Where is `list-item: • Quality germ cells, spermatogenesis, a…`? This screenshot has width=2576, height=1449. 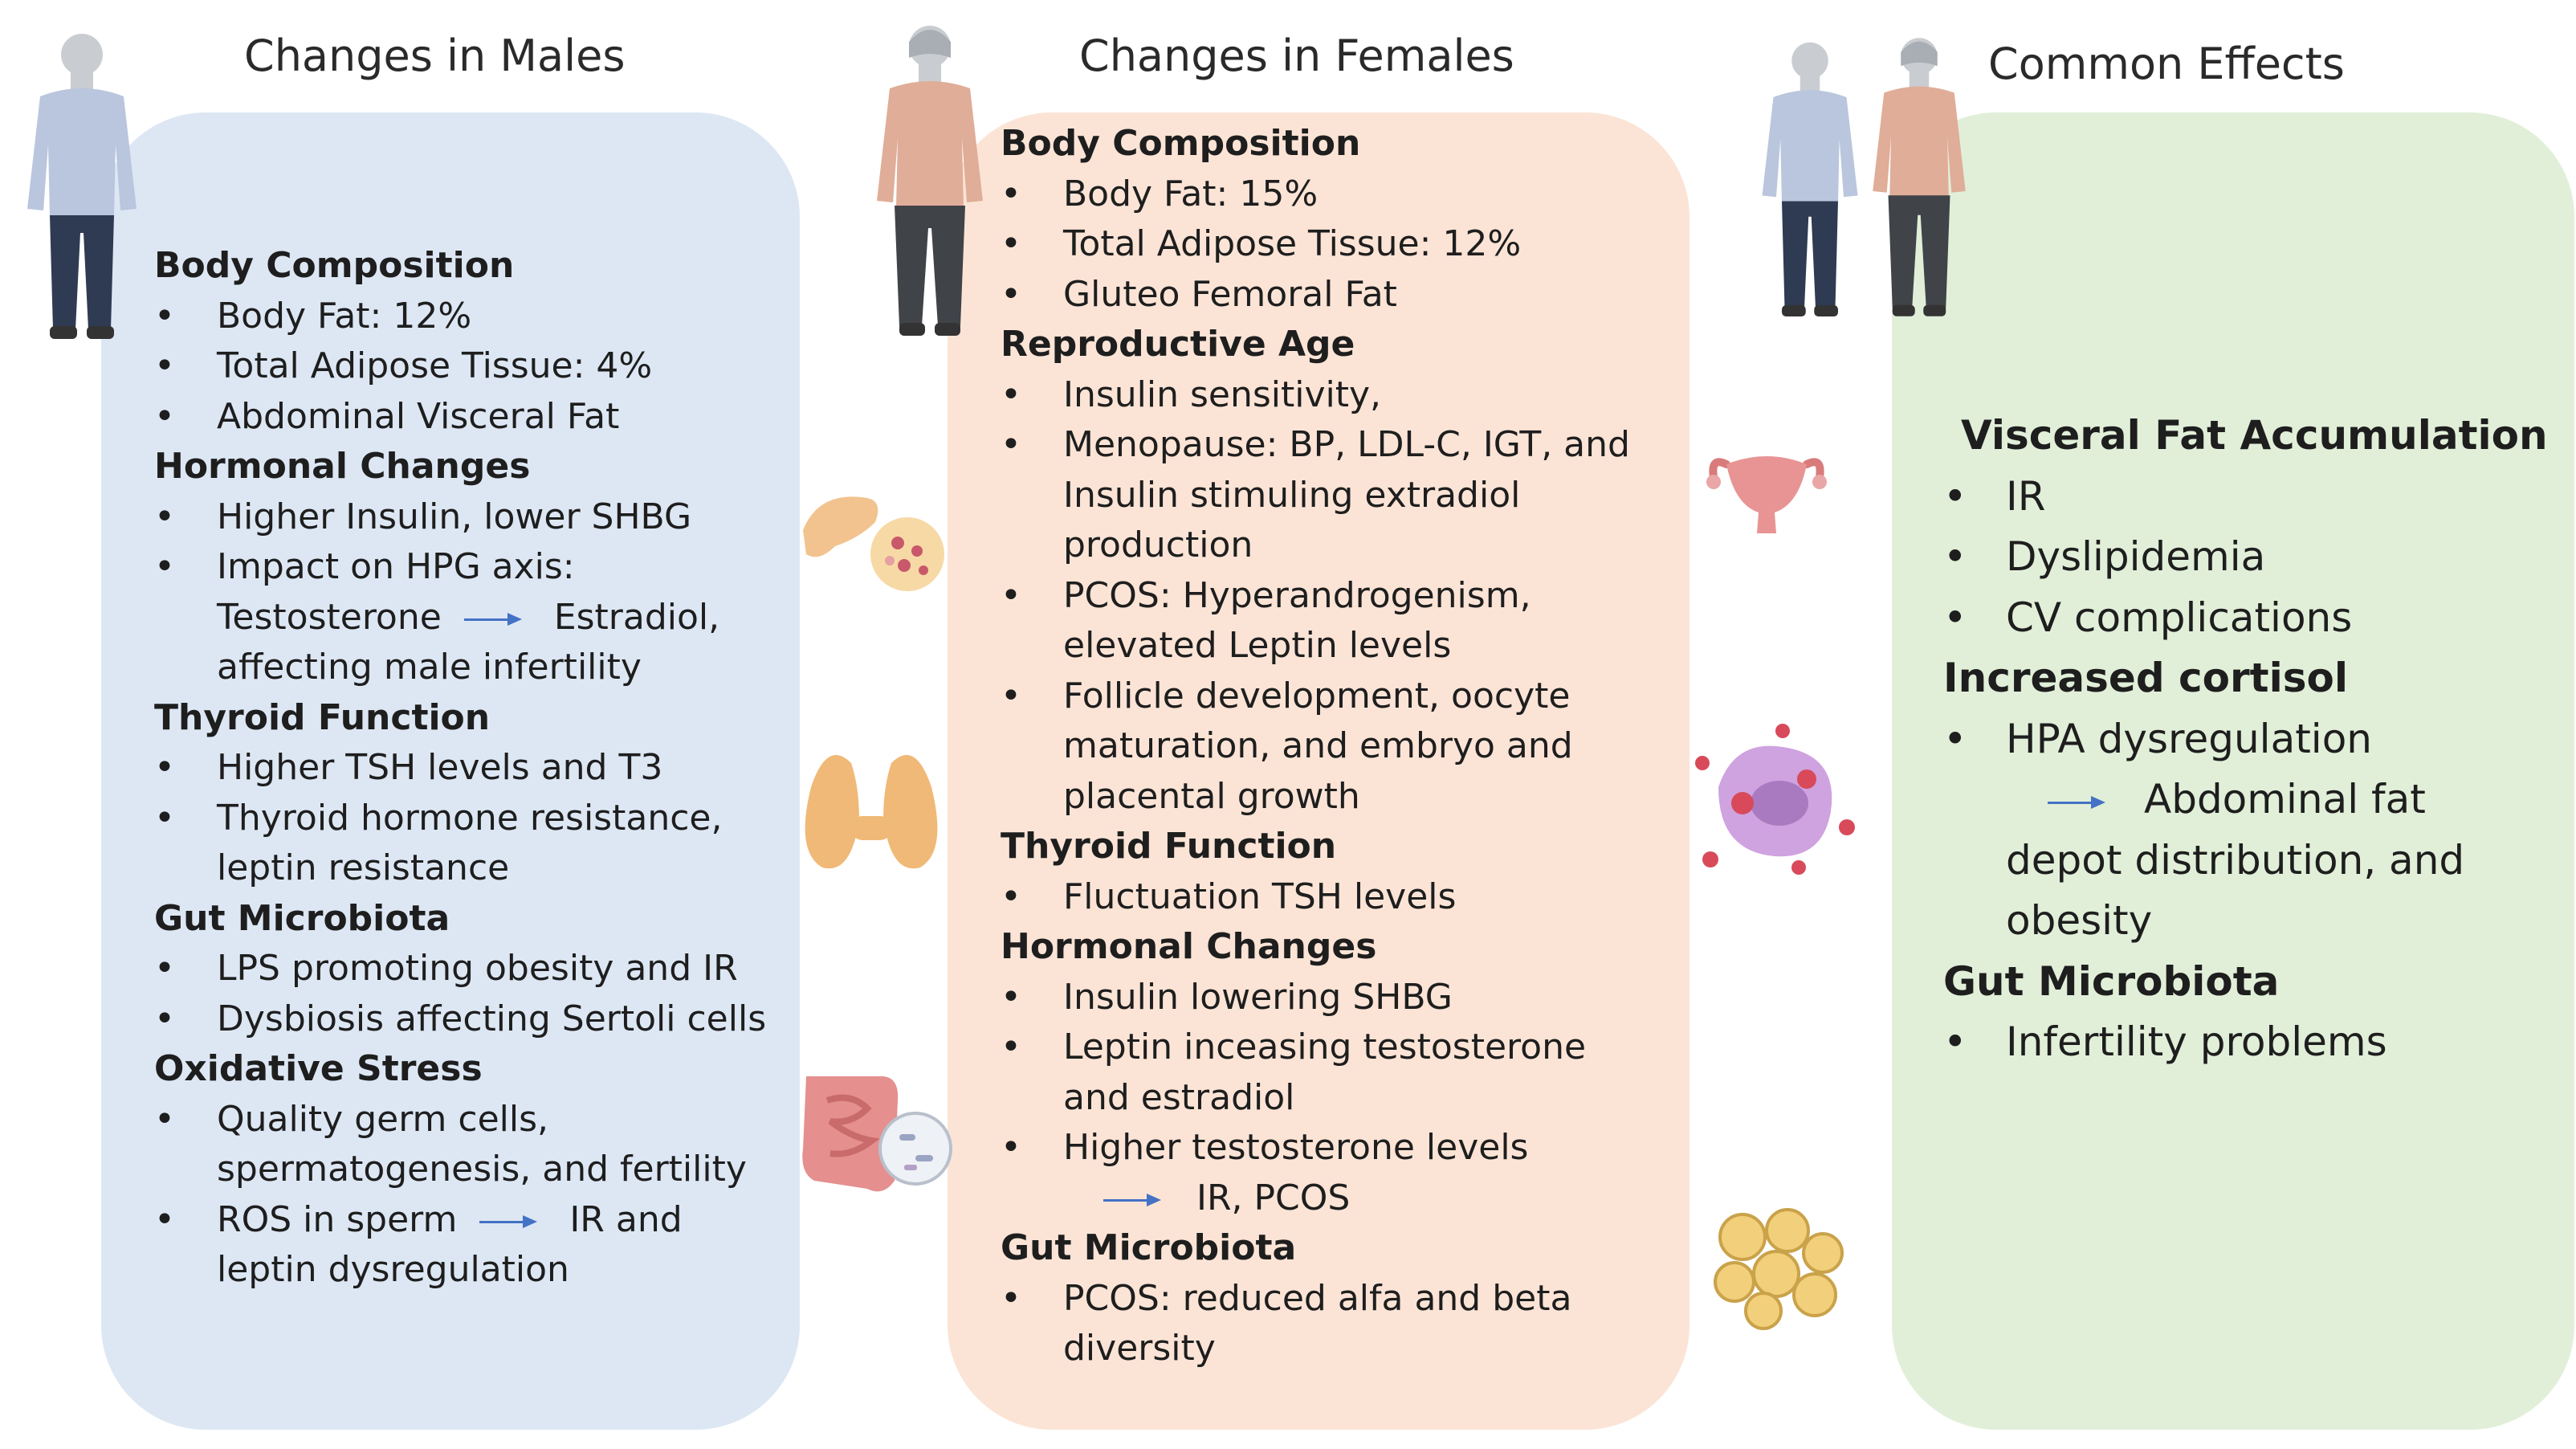 list-item: • Quality germ cells, spermatogenesis, a… is located at coordinates (450, 1144).